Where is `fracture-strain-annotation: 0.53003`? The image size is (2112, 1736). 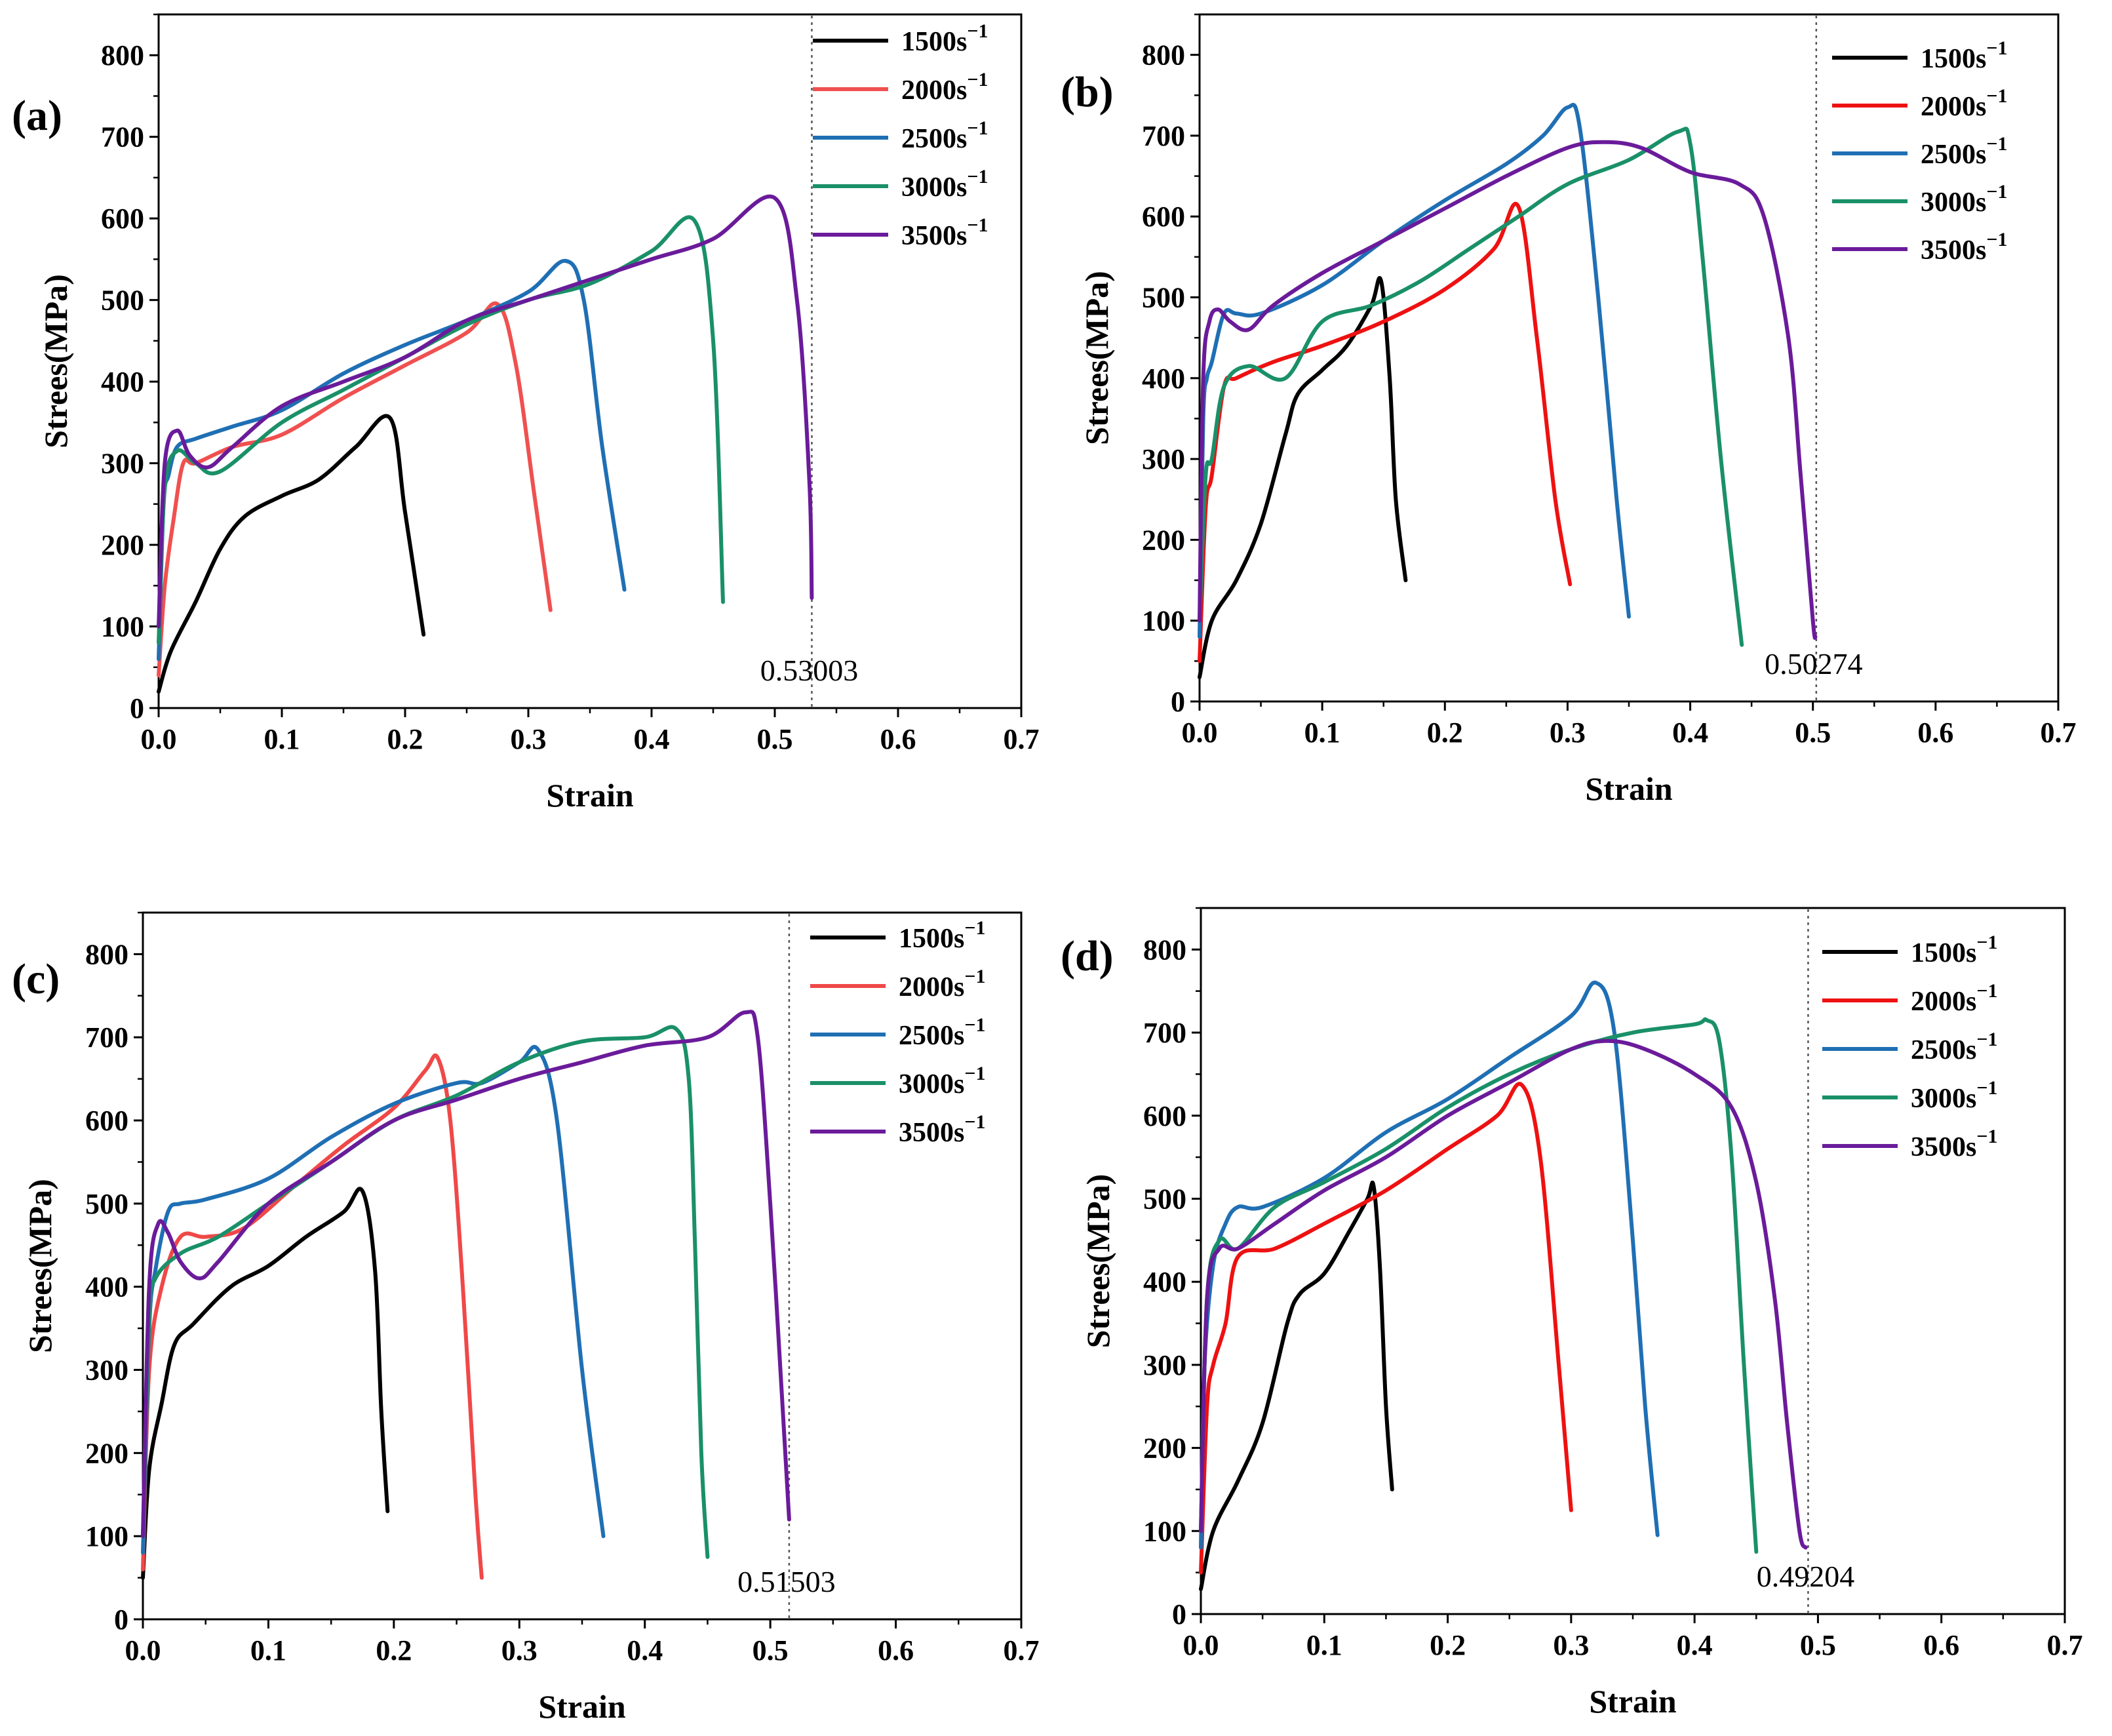 fracture-strain-annotation: 0.53003 is located at coordinates (809, 670).